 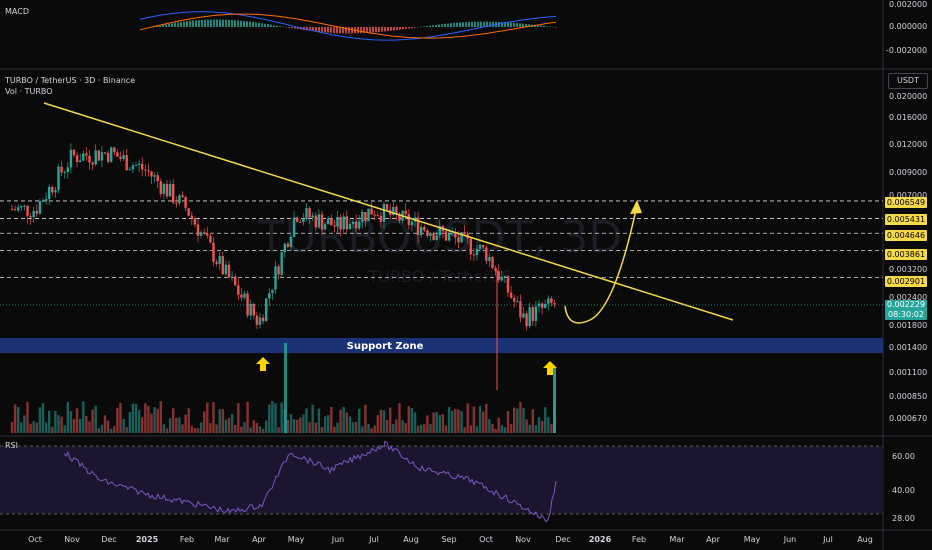 What do you see at coordinates (908, 418) in the screenshot?
I see `price-tick: 0.000670` at bounding box center [908, 418].